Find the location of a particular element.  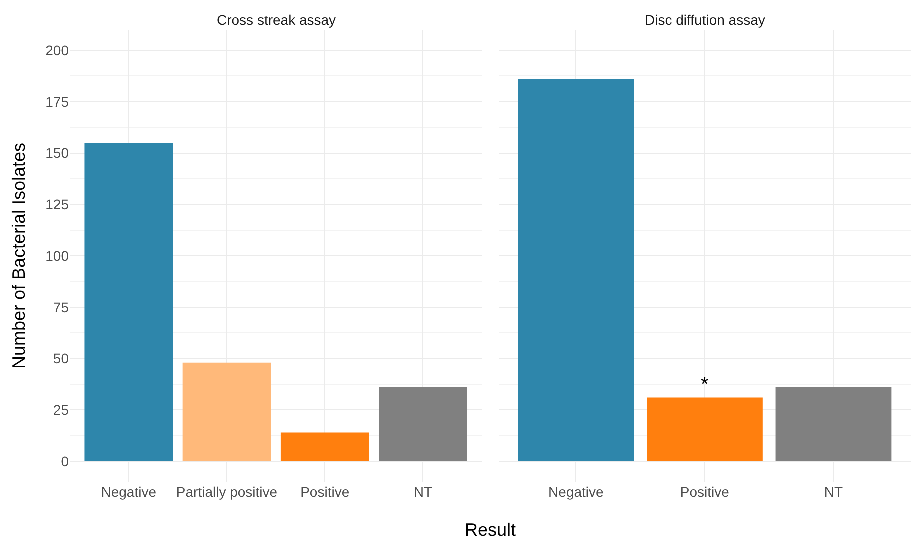

y-tick-label: 25 is located at coordinates (61, 410).